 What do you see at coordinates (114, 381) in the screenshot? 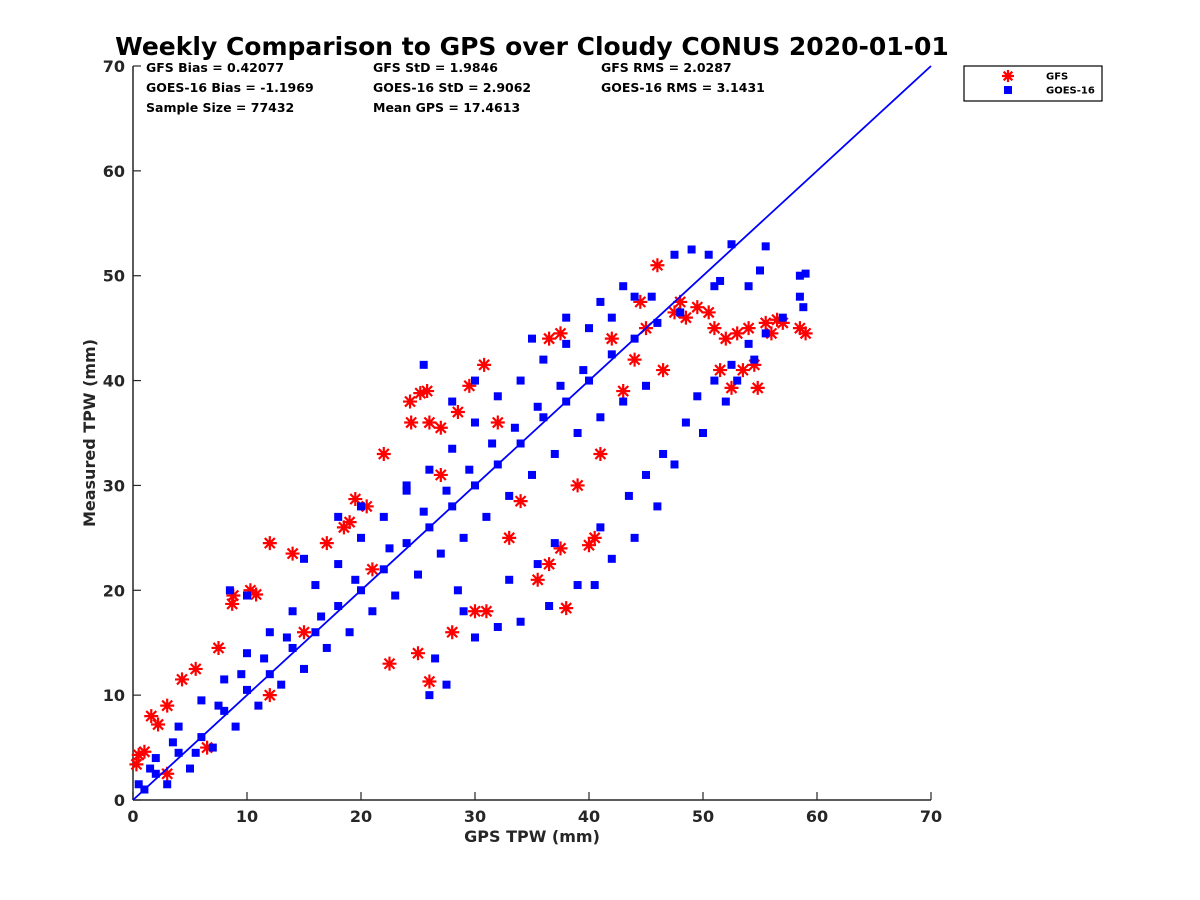
I see `y-tick-label: 40` at bounding box center [114, 381].